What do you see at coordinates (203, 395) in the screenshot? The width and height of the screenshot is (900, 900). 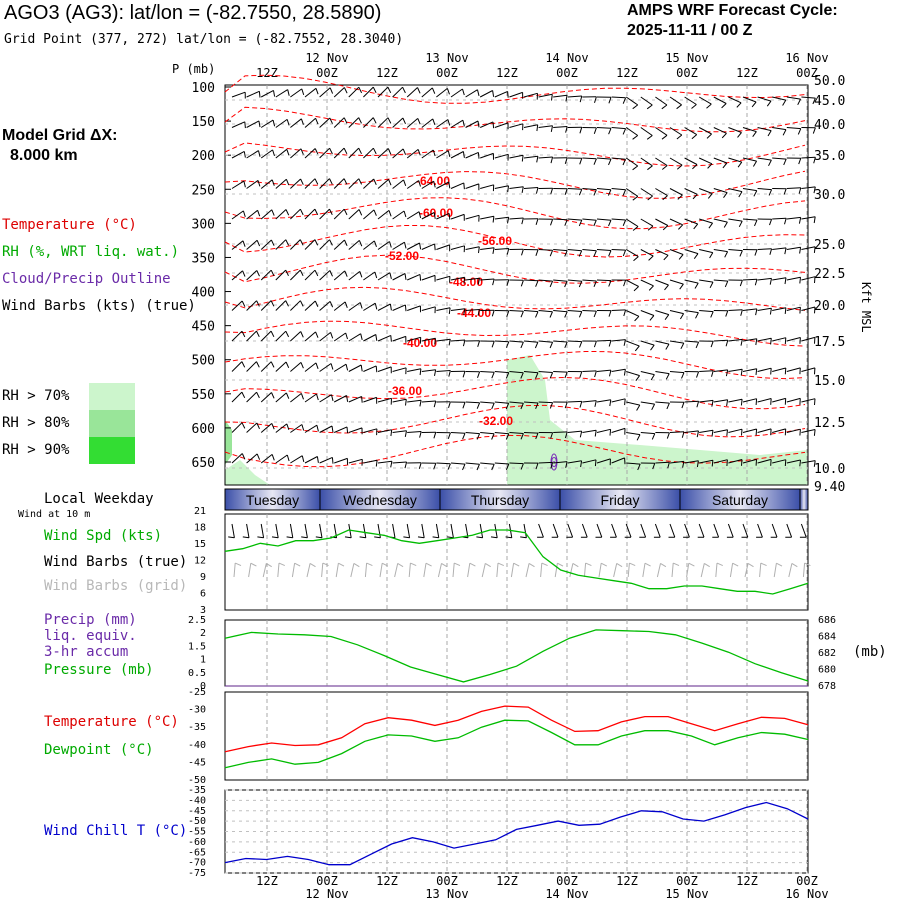 I see `pressure-tick-label: 550` at bounding box center [203, 395].